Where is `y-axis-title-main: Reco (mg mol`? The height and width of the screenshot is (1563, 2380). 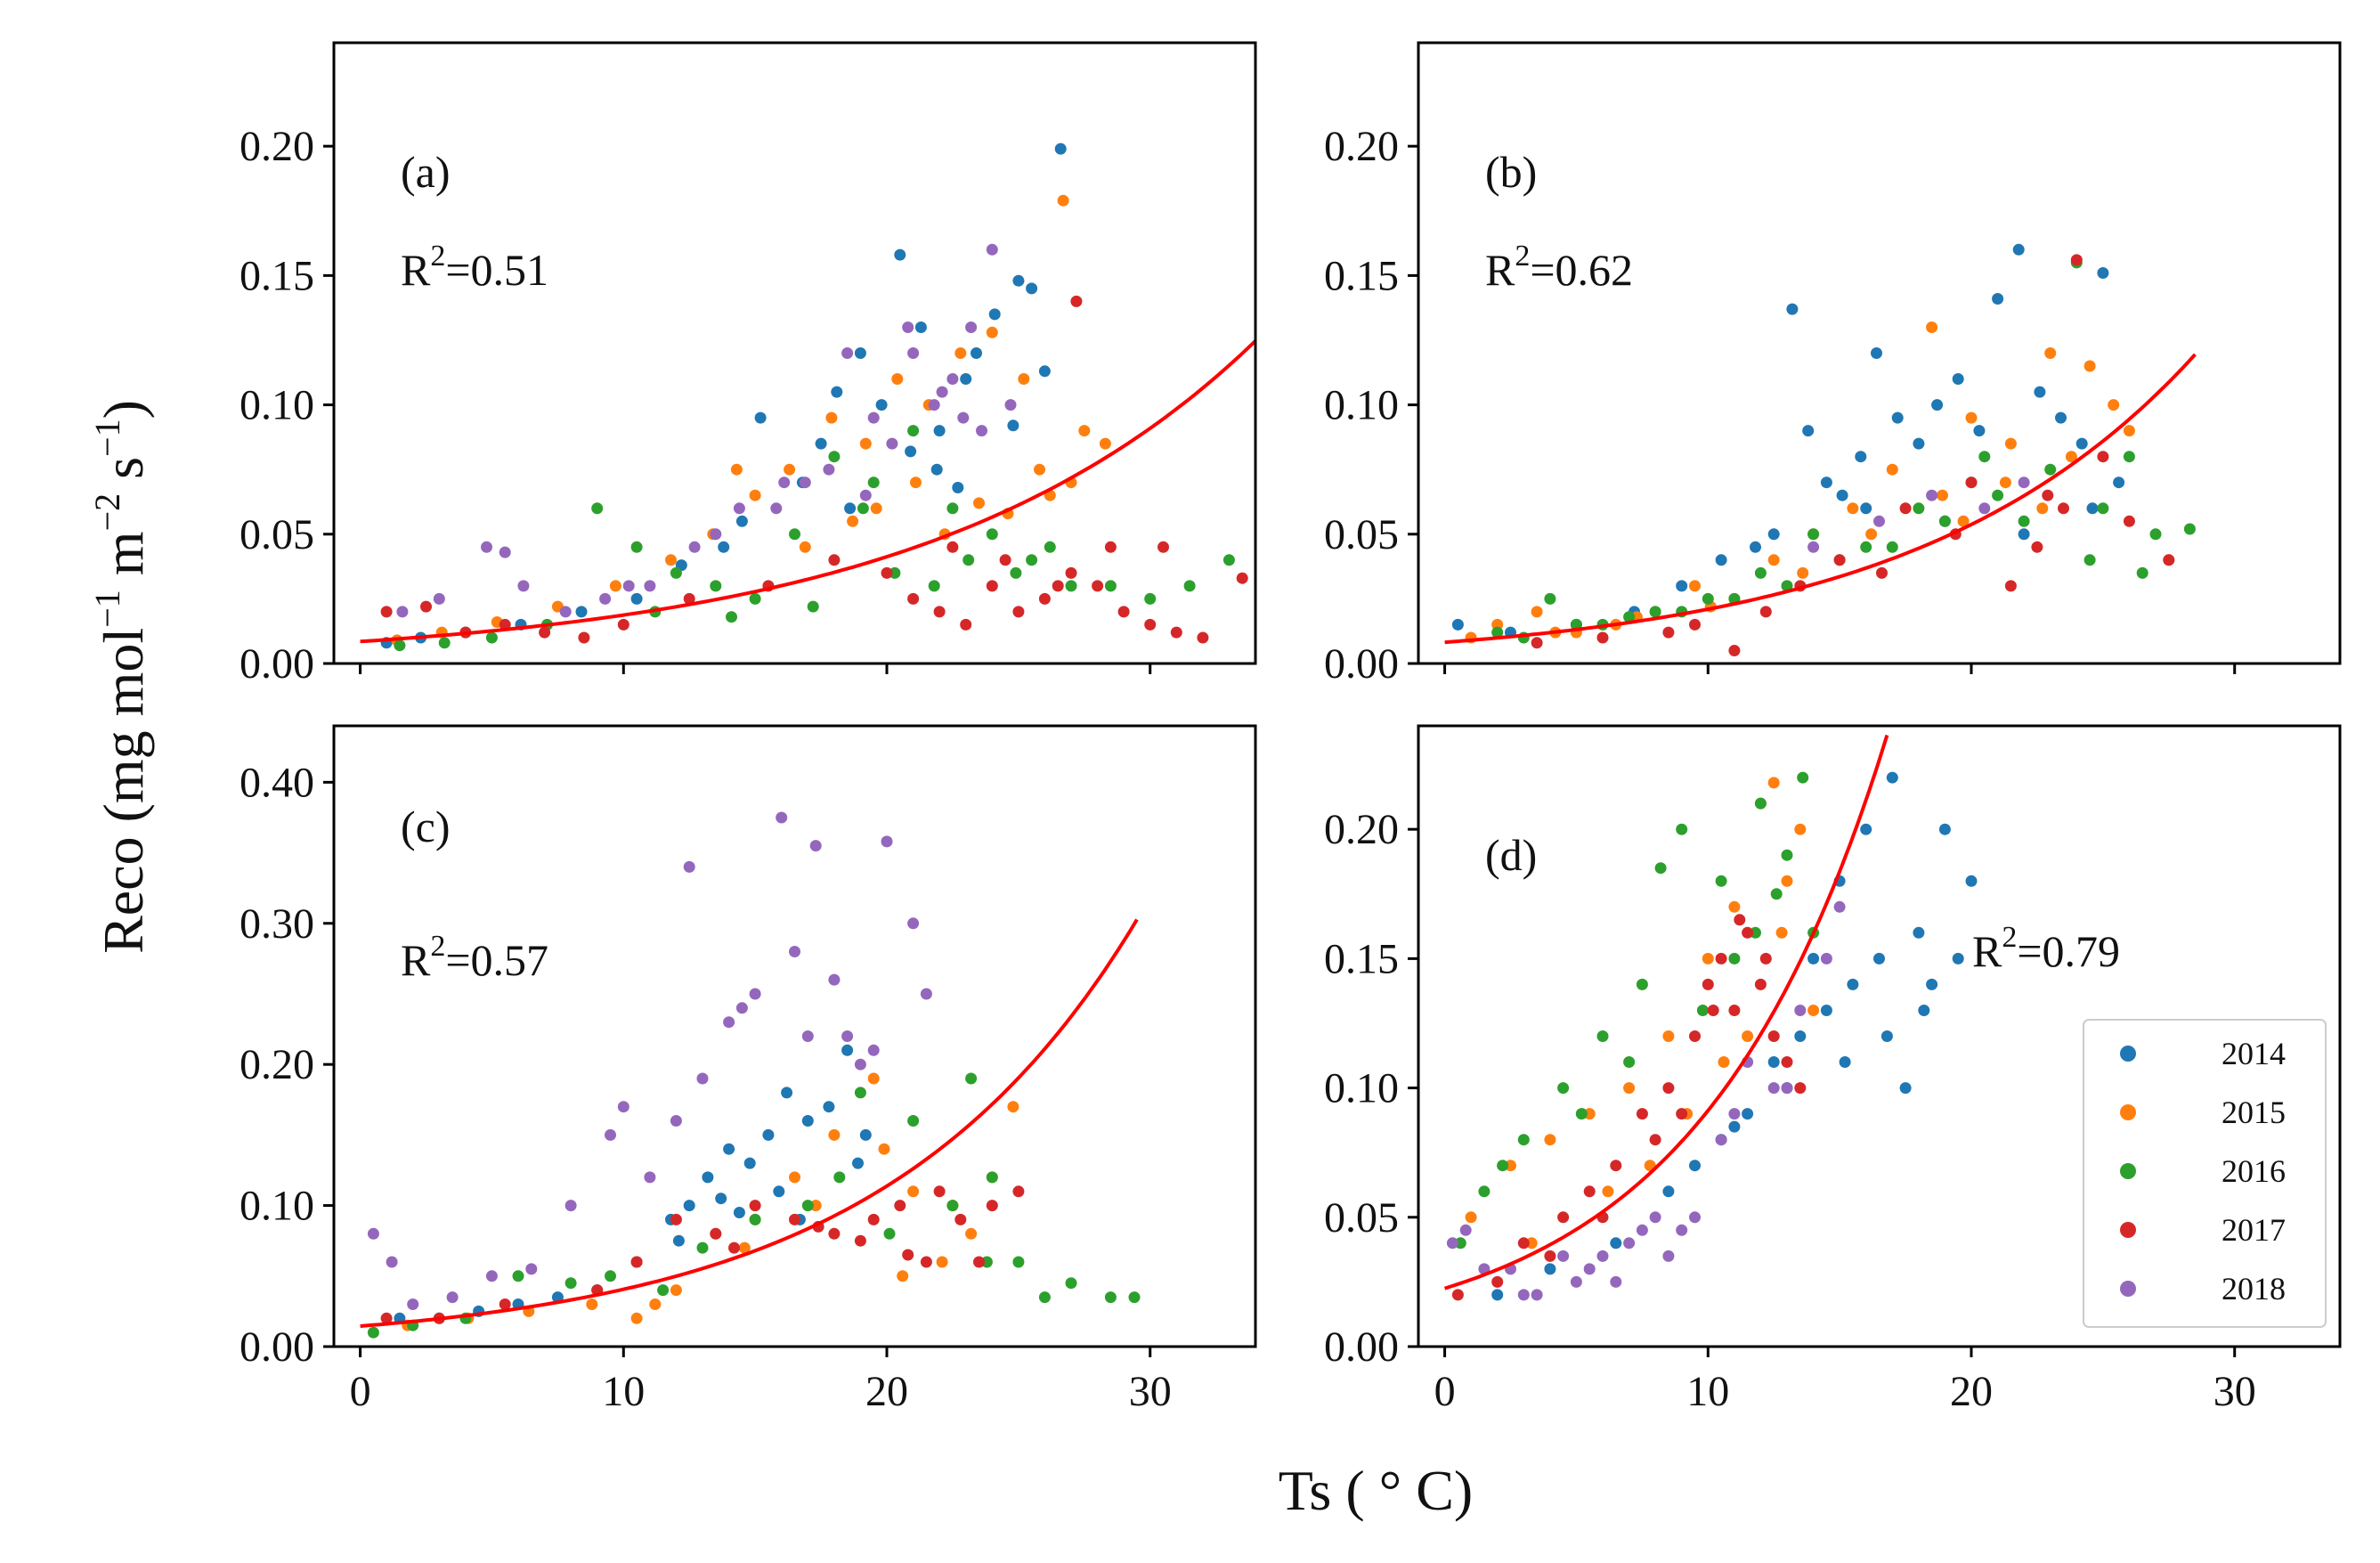
y-axis-title-main: Reco (mg mol is located at coordinates (123, 791).